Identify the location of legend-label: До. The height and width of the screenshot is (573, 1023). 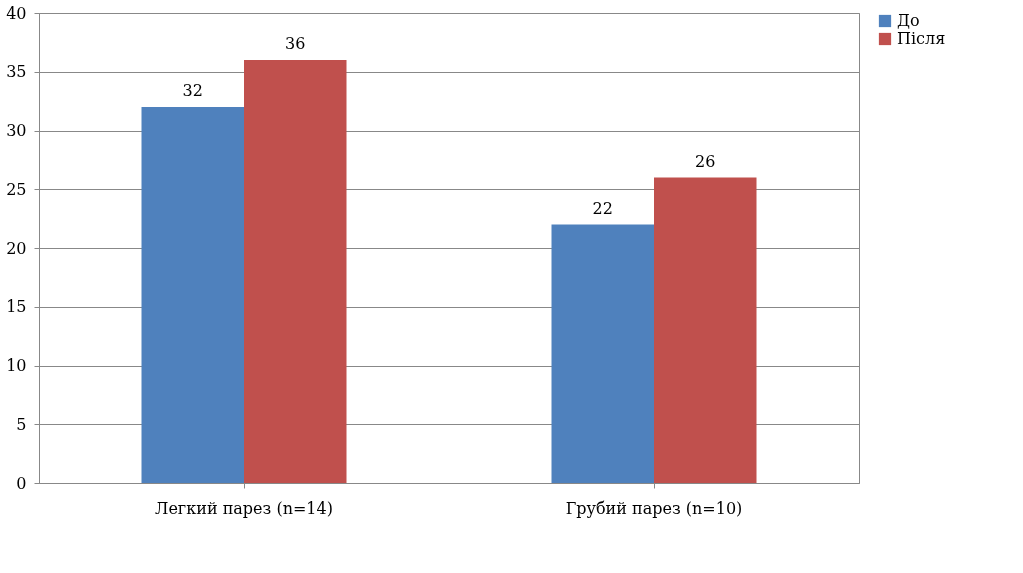
(908, 20).